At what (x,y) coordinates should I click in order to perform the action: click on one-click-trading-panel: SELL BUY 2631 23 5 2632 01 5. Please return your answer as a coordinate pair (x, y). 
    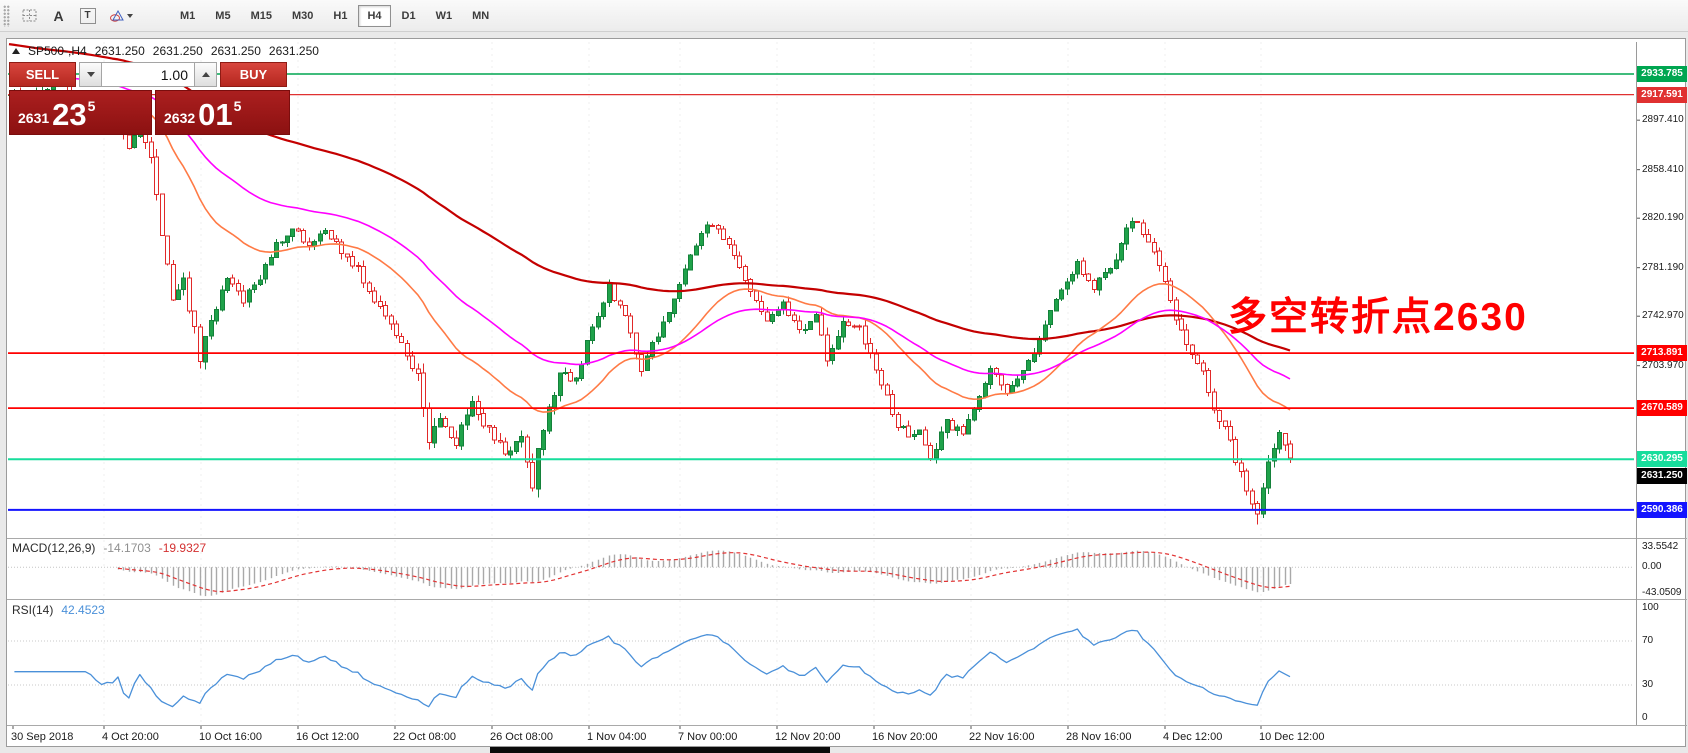
    Looking at the image, I should click on (149, 98).